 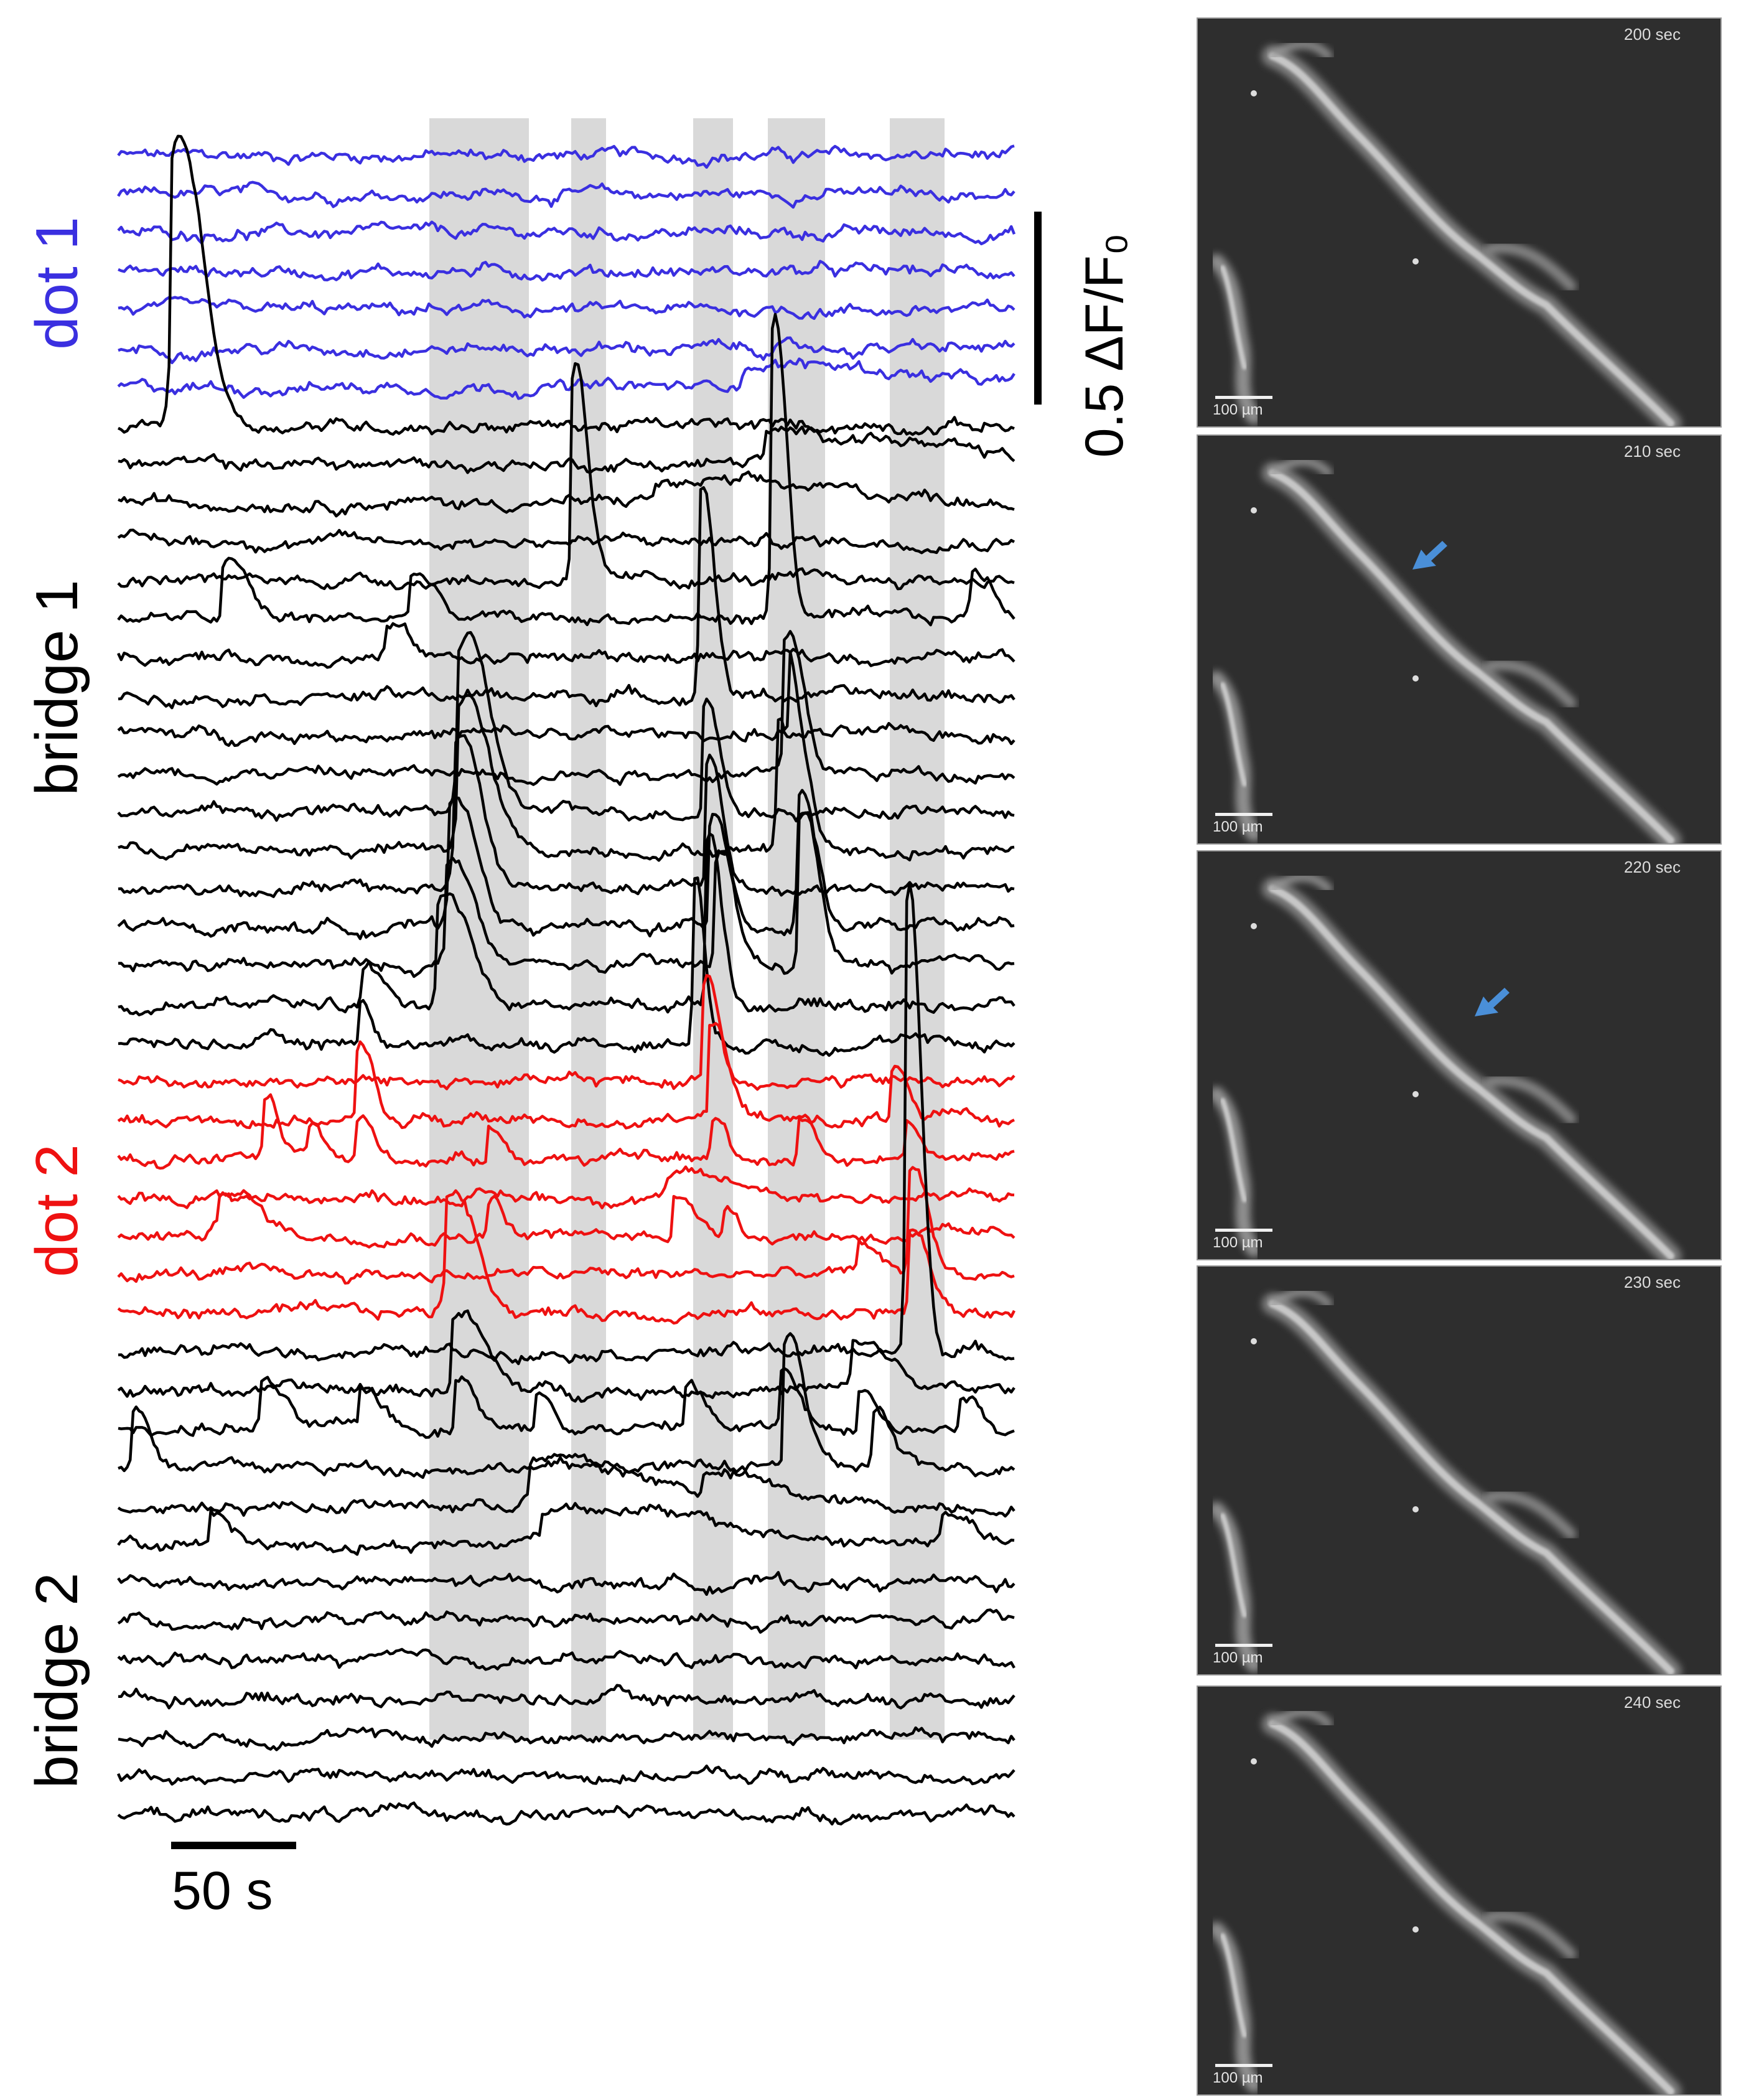 I want to click on image-frame-3: 220 sec 100 µm, so click(x=1459, y=1055).